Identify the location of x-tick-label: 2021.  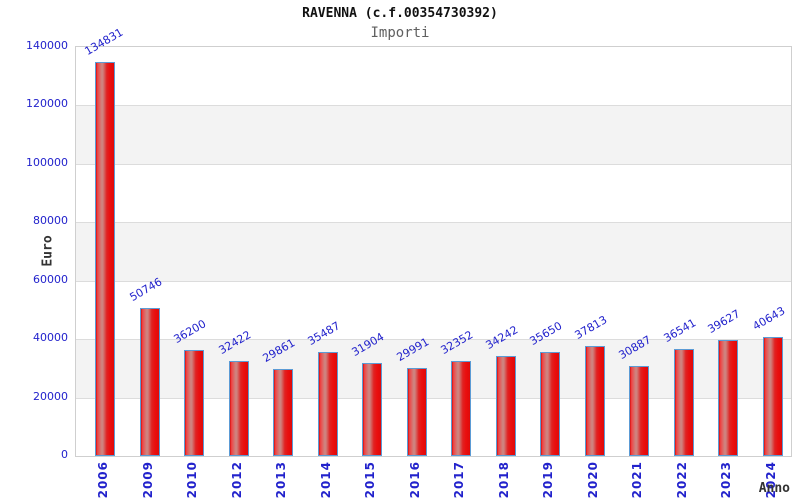
(637, 480).